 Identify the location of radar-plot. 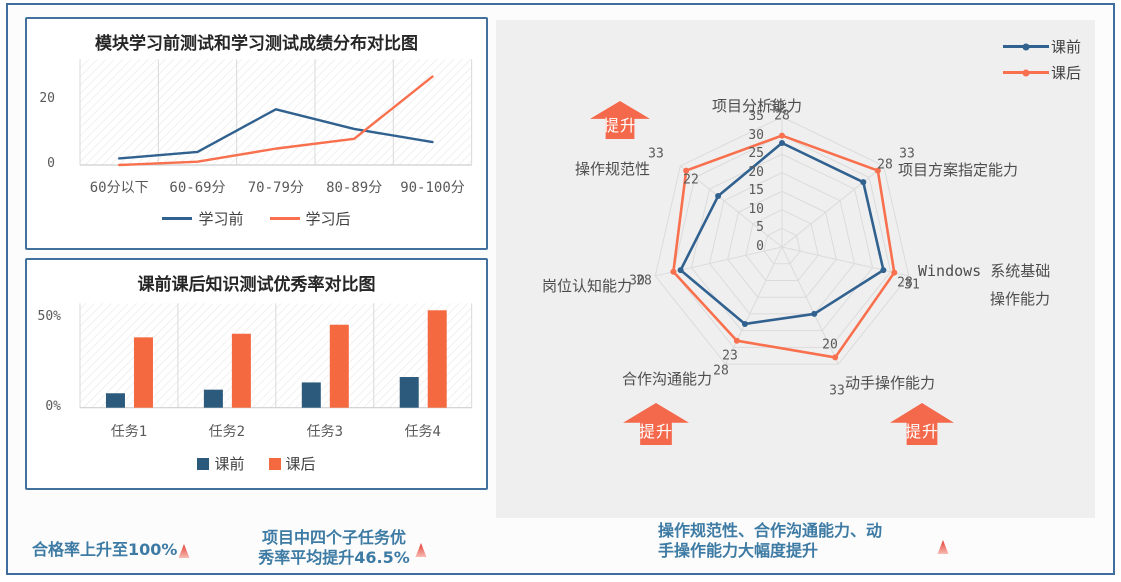
(782, 240).